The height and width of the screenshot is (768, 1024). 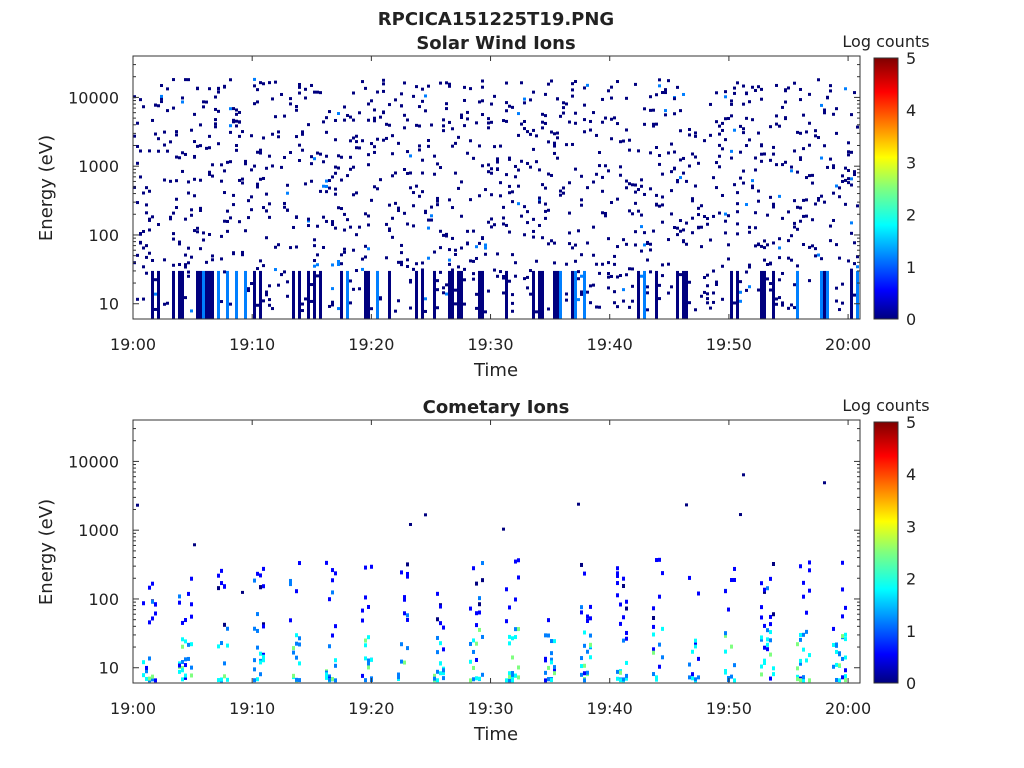 What do you see at coordinates (911, 631) in the screenshot?
I see `colorbar-tick-label: 1` at bounding box center [911, 631].